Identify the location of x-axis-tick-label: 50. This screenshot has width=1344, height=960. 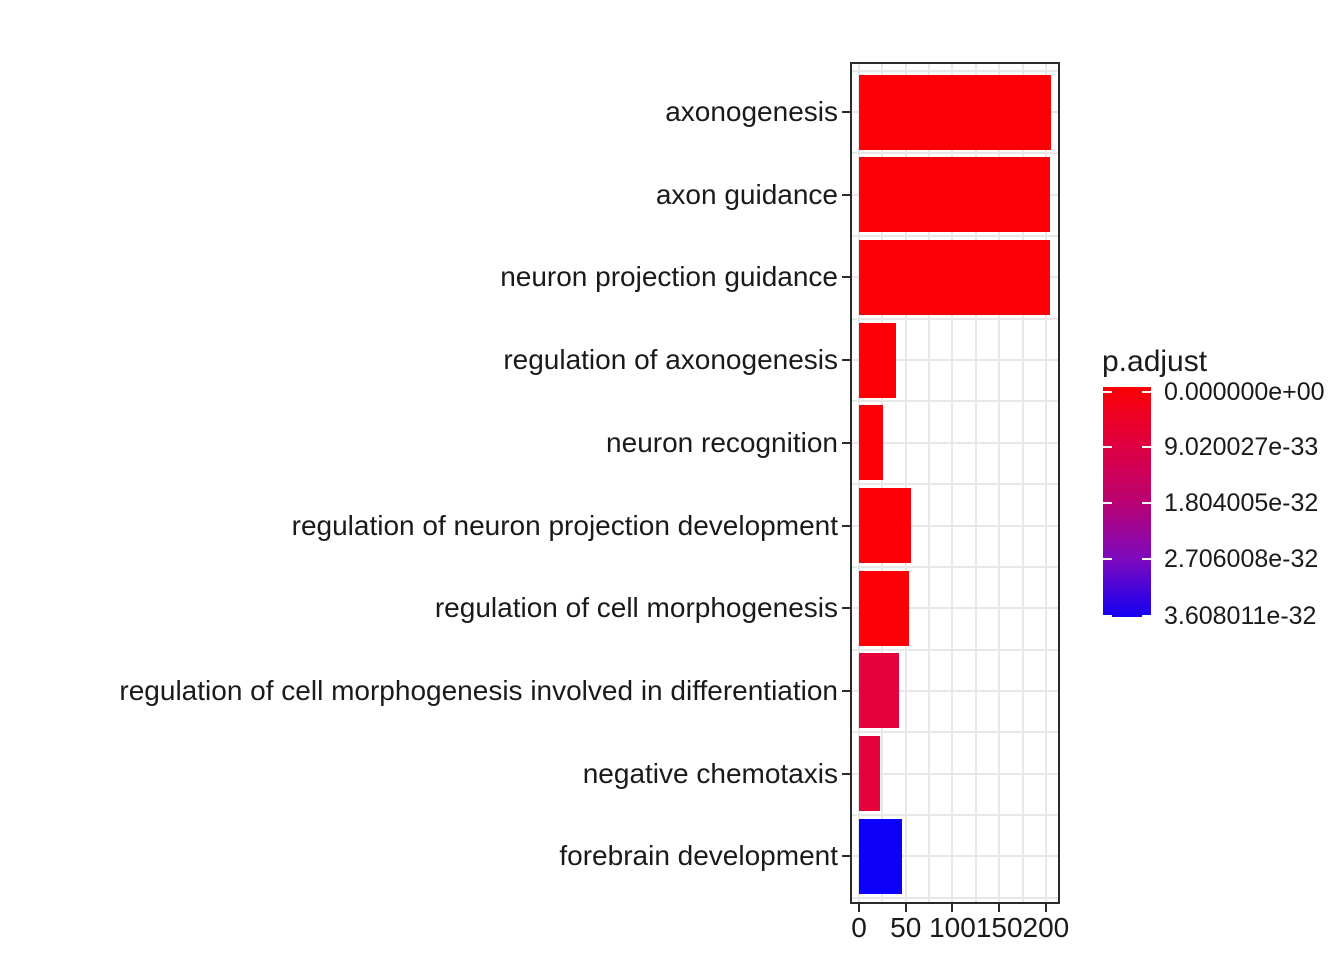
(906, 927).